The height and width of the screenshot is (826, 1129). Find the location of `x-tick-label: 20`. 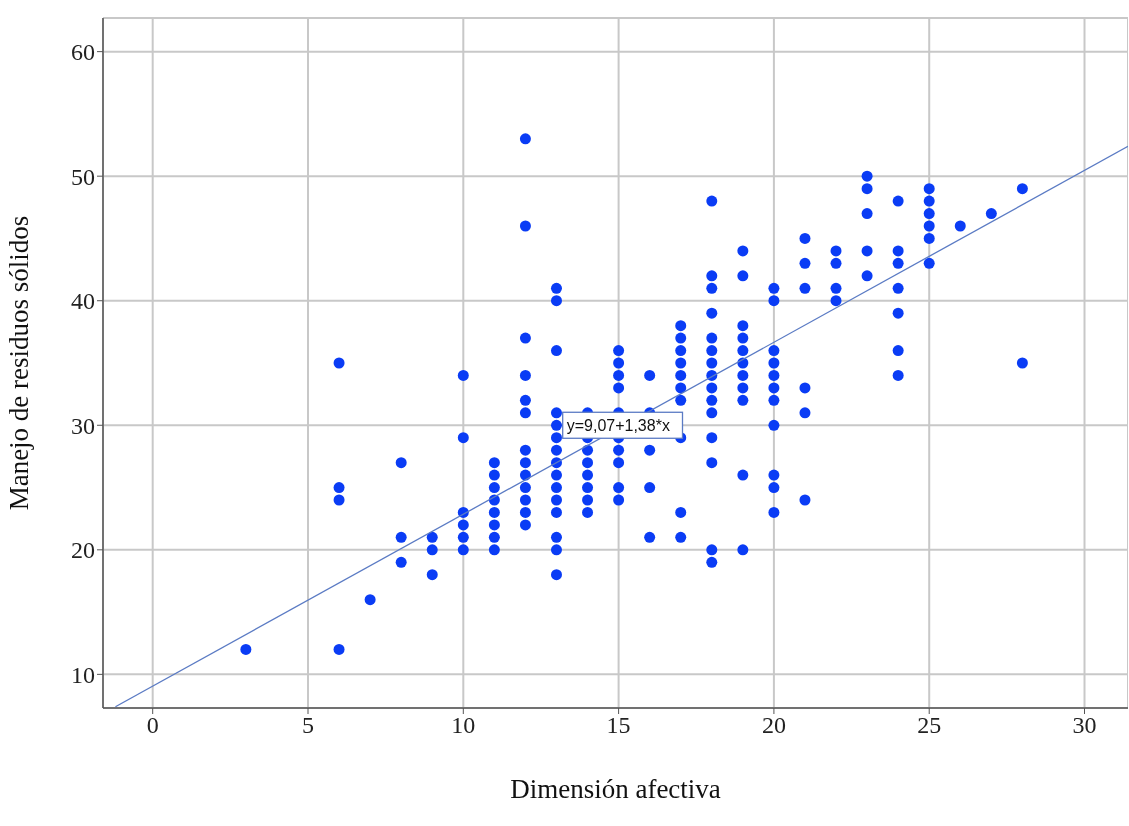

x-tick-label: 20 is located at coordinates (773, 725).